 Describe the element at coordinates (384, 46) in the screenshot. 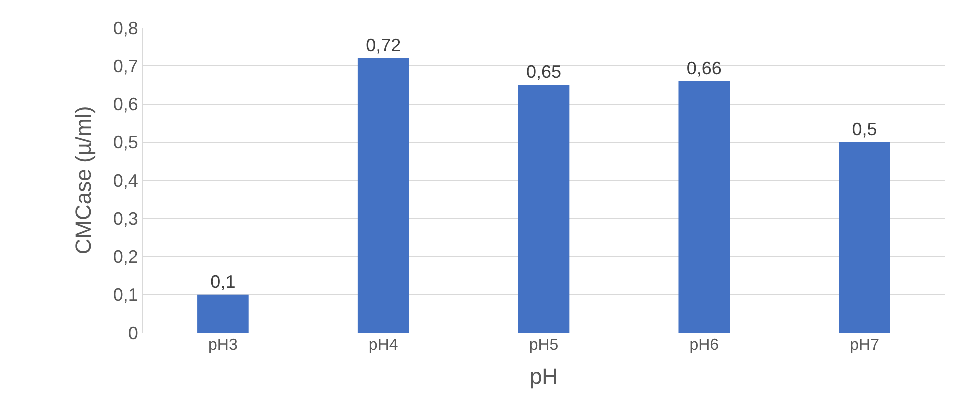

I see `data-label: 0,72` at that location.